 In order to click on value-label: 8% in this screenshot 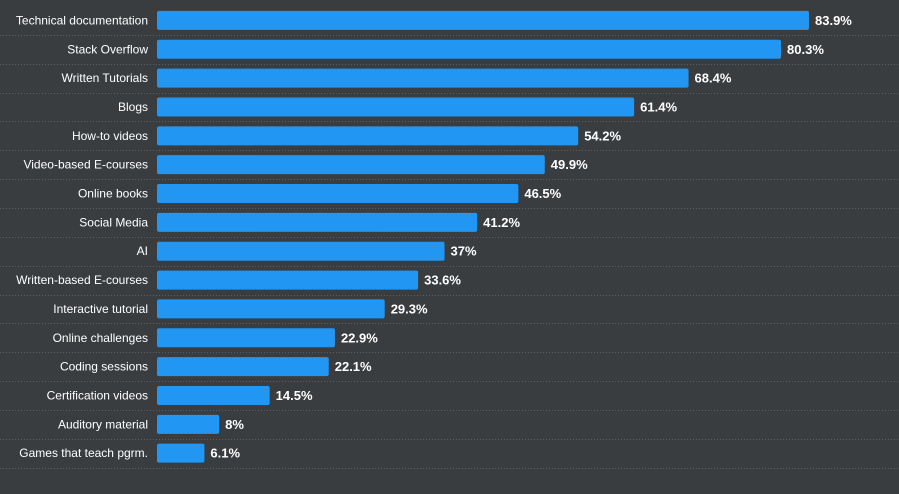, I will do `click(234, 424)`.